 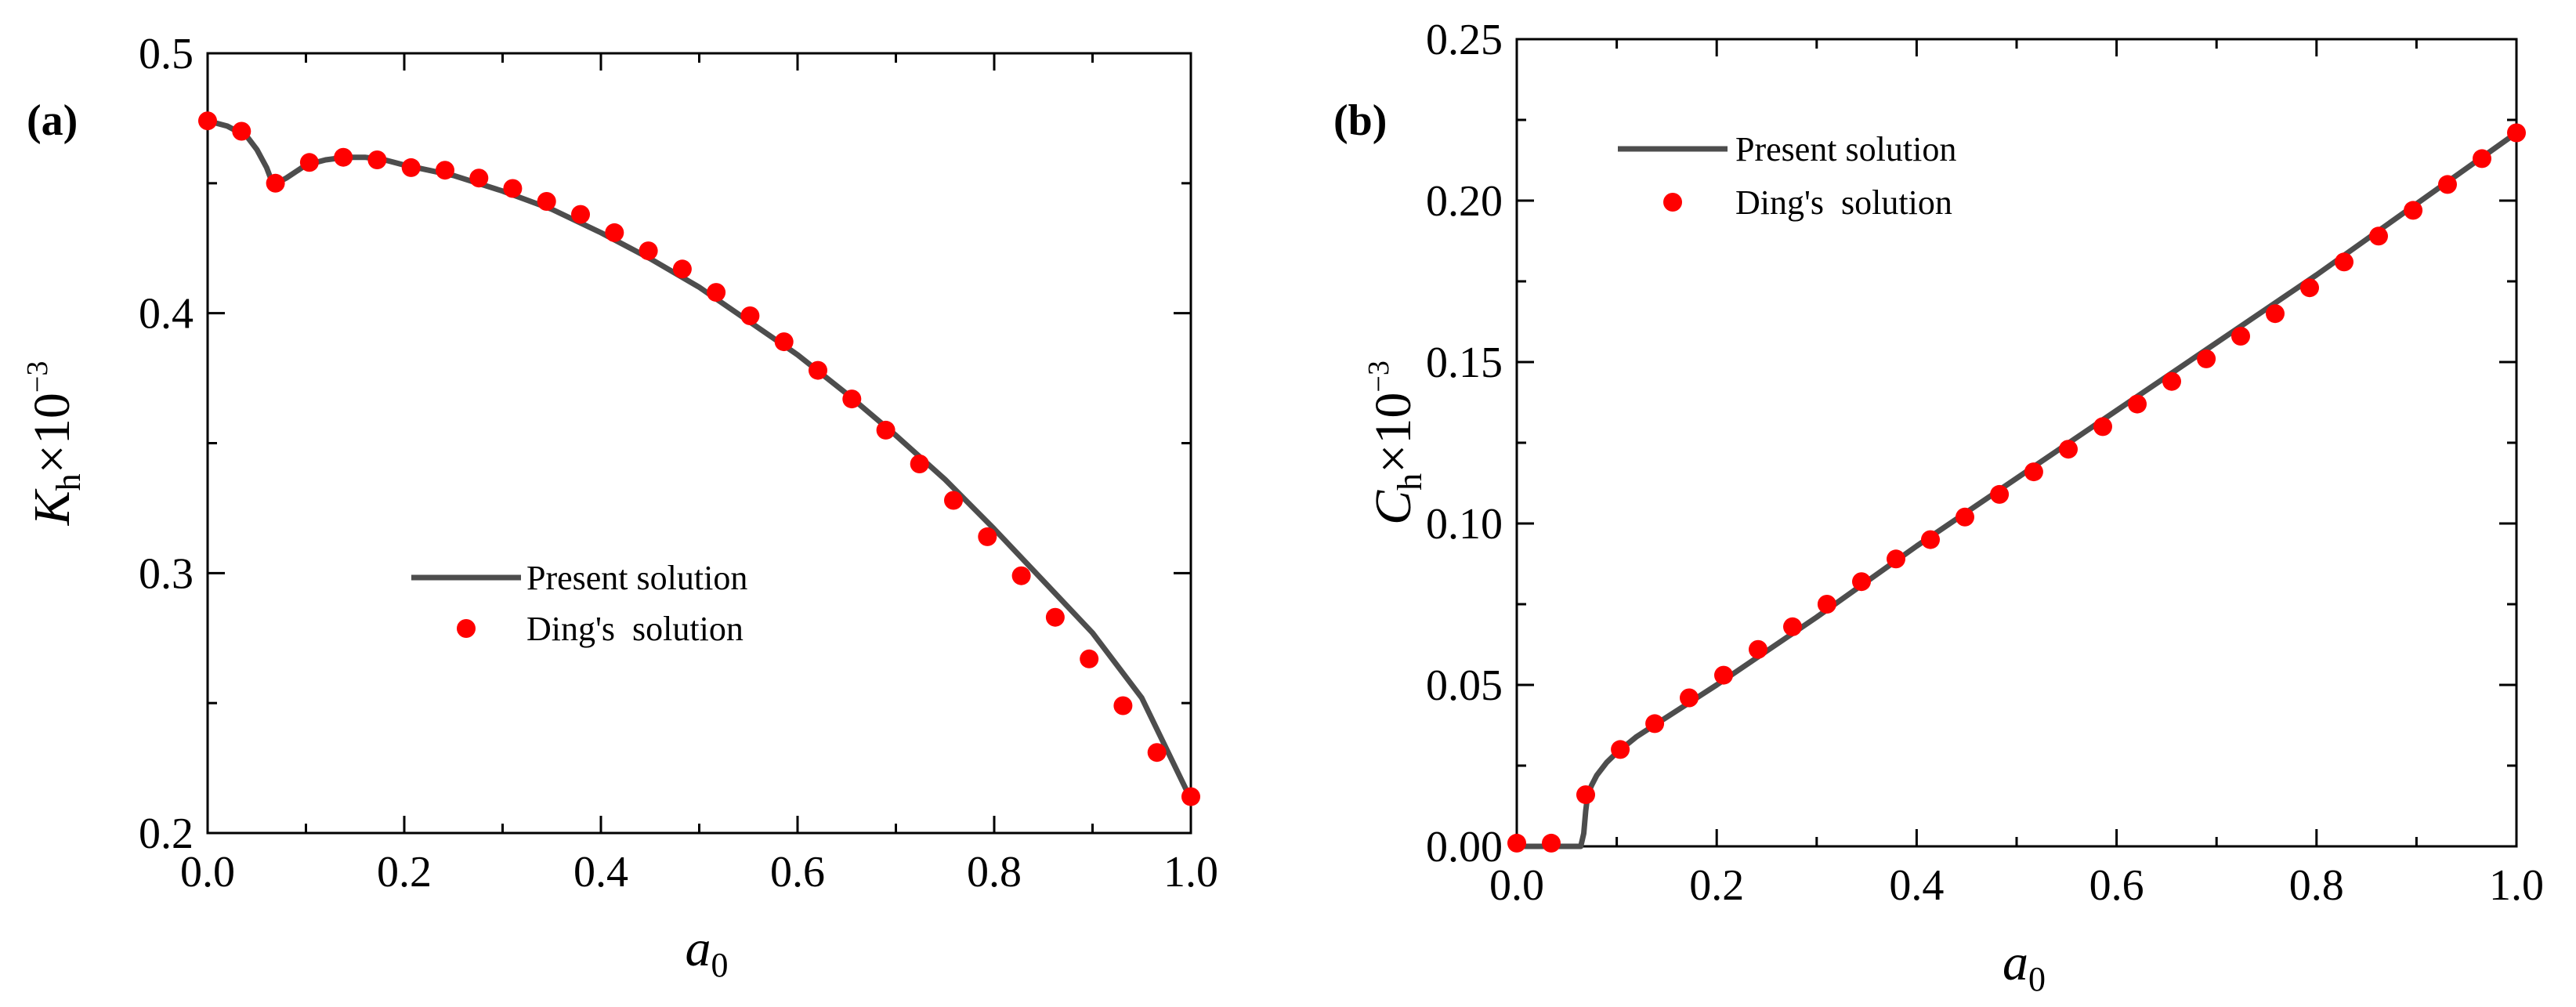 I want to click on y-tick-label: 0.4, so click(x=167, y=314).